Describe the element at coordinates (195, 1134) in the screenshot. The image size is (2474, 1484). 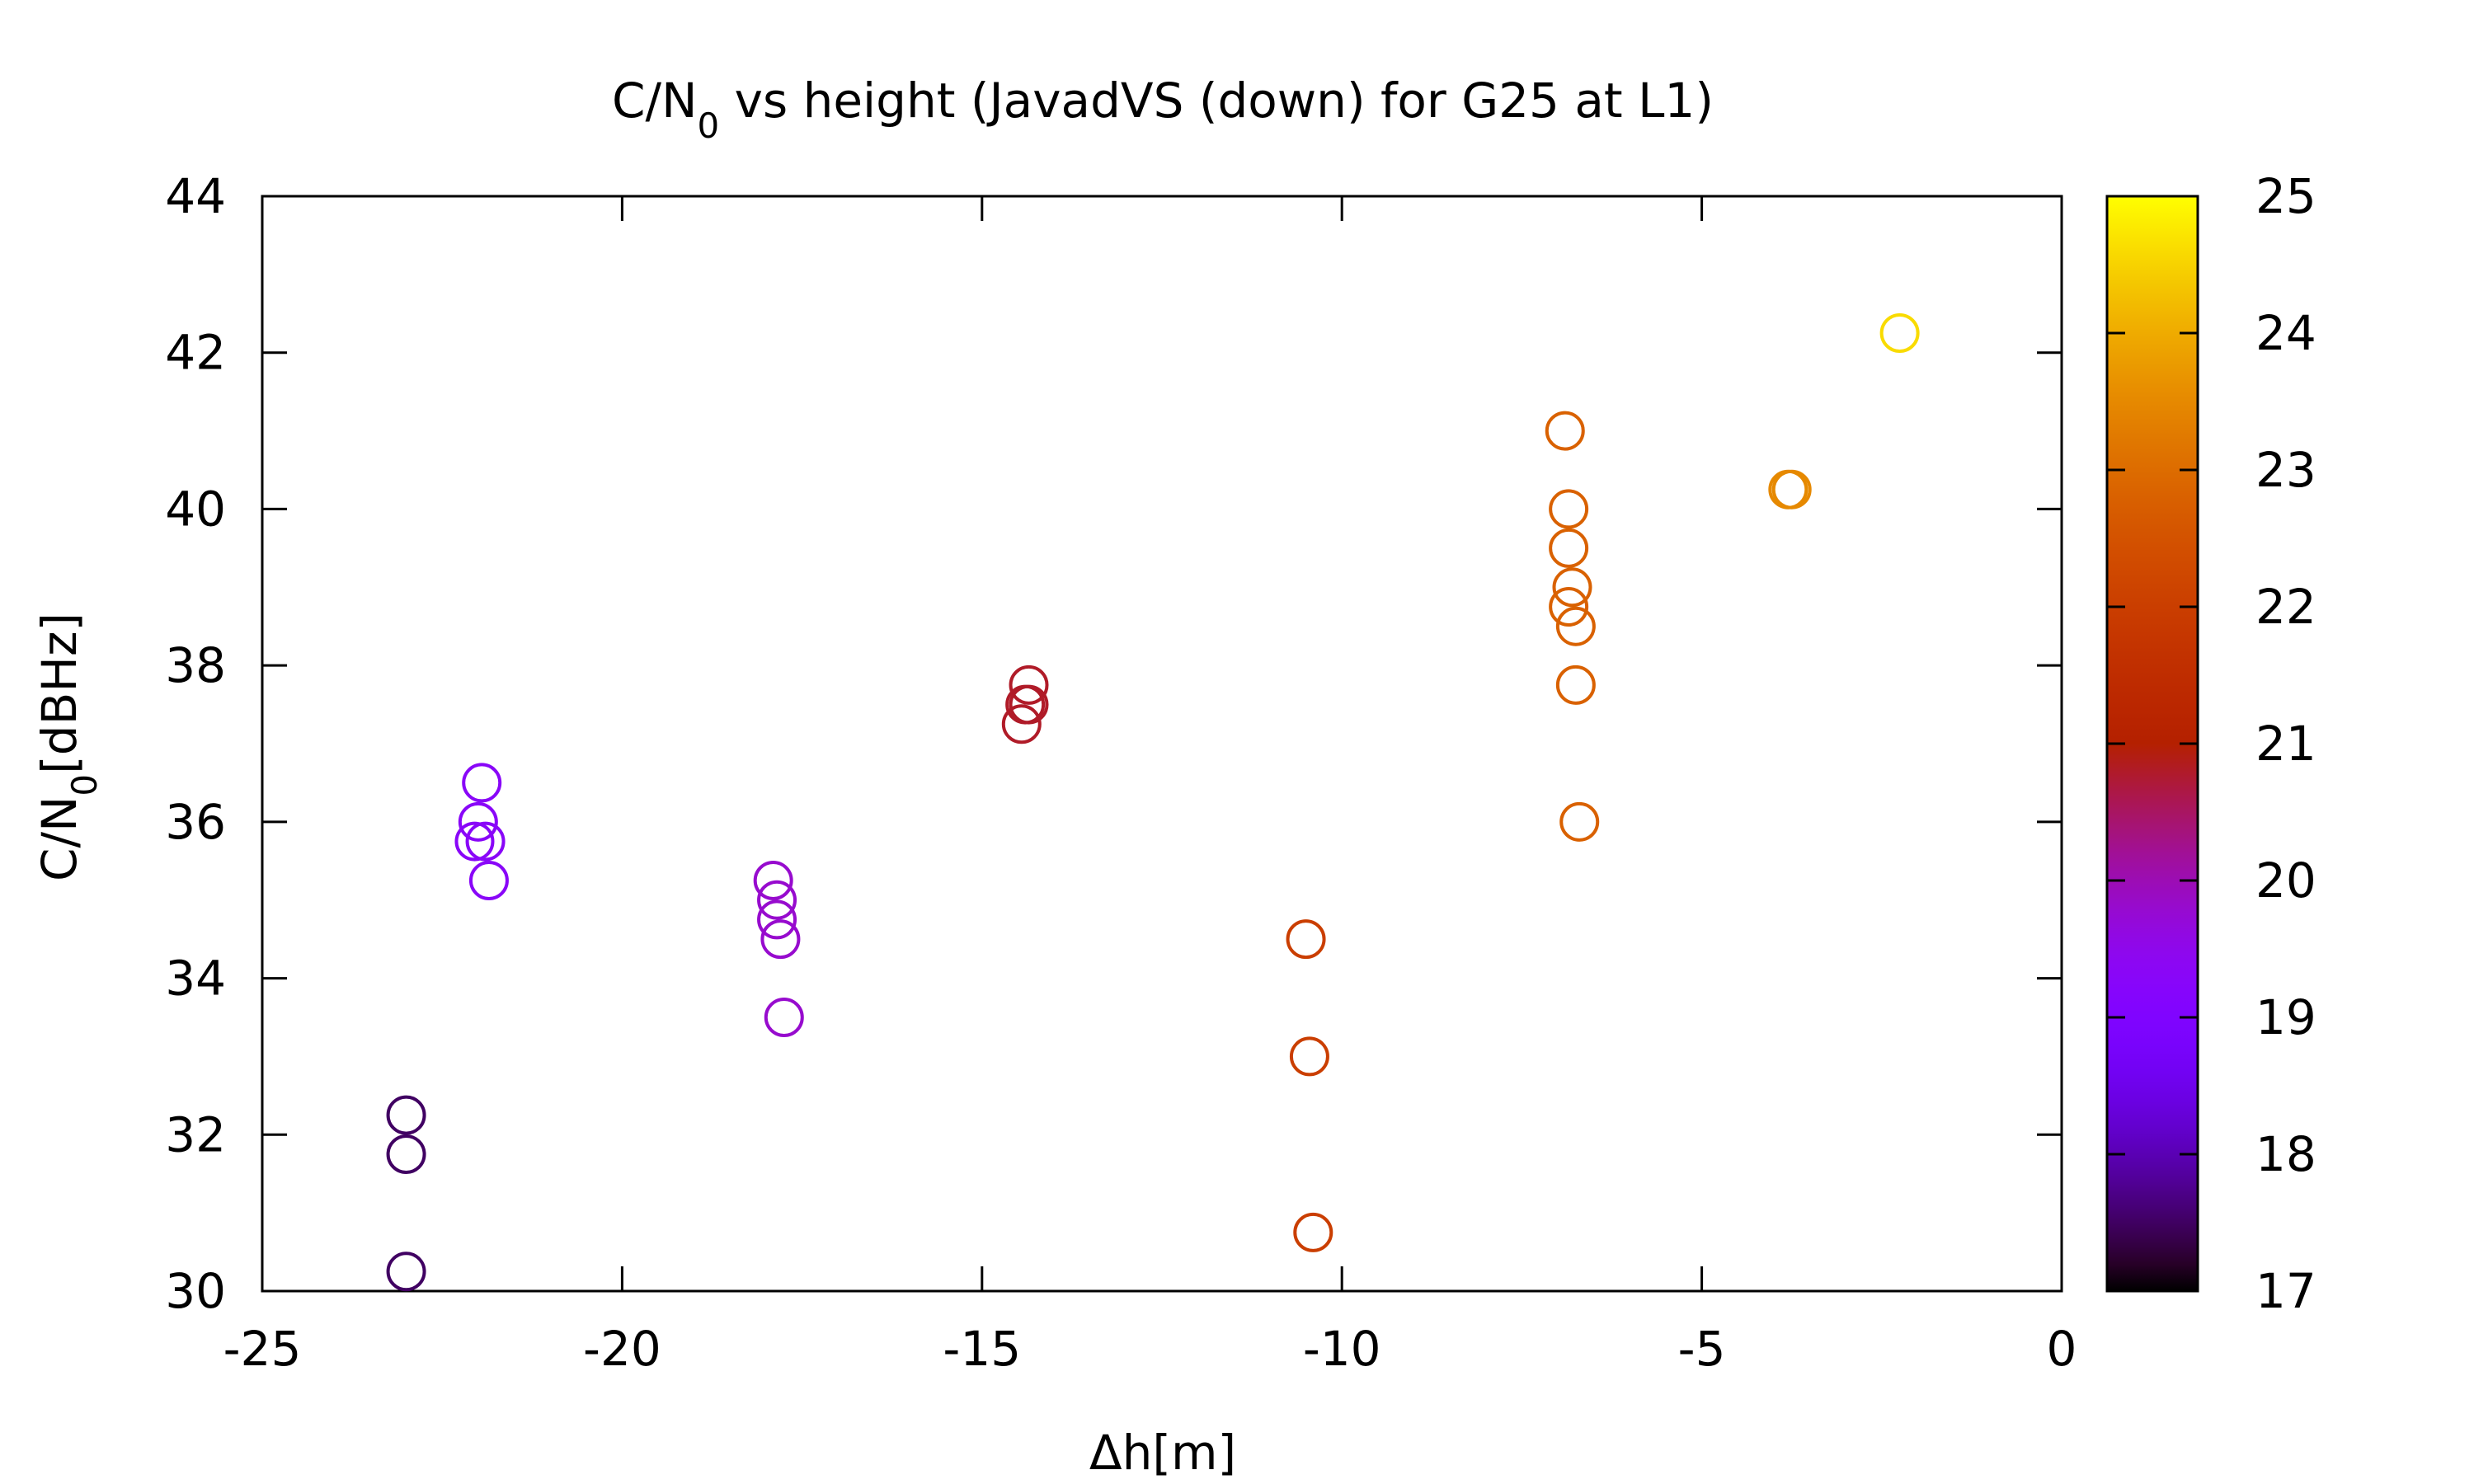
I see `y-tick-label: 32` at that location.